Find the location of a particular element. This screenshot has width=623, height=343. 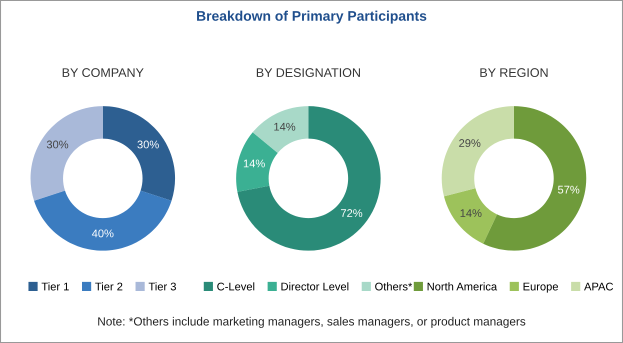

data-label: 57% is located at coordinates (569, 190).